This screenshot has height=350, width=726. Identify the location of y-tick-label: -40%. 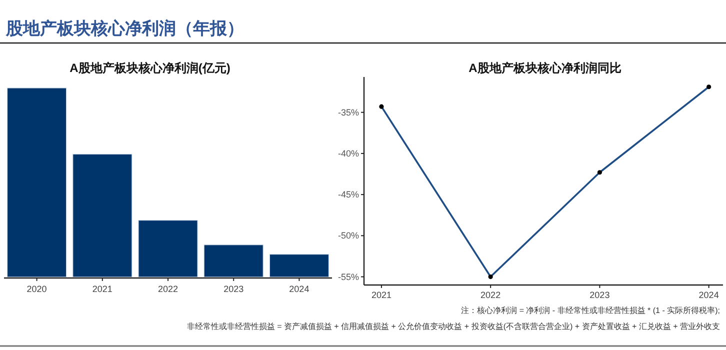
(348, 153).